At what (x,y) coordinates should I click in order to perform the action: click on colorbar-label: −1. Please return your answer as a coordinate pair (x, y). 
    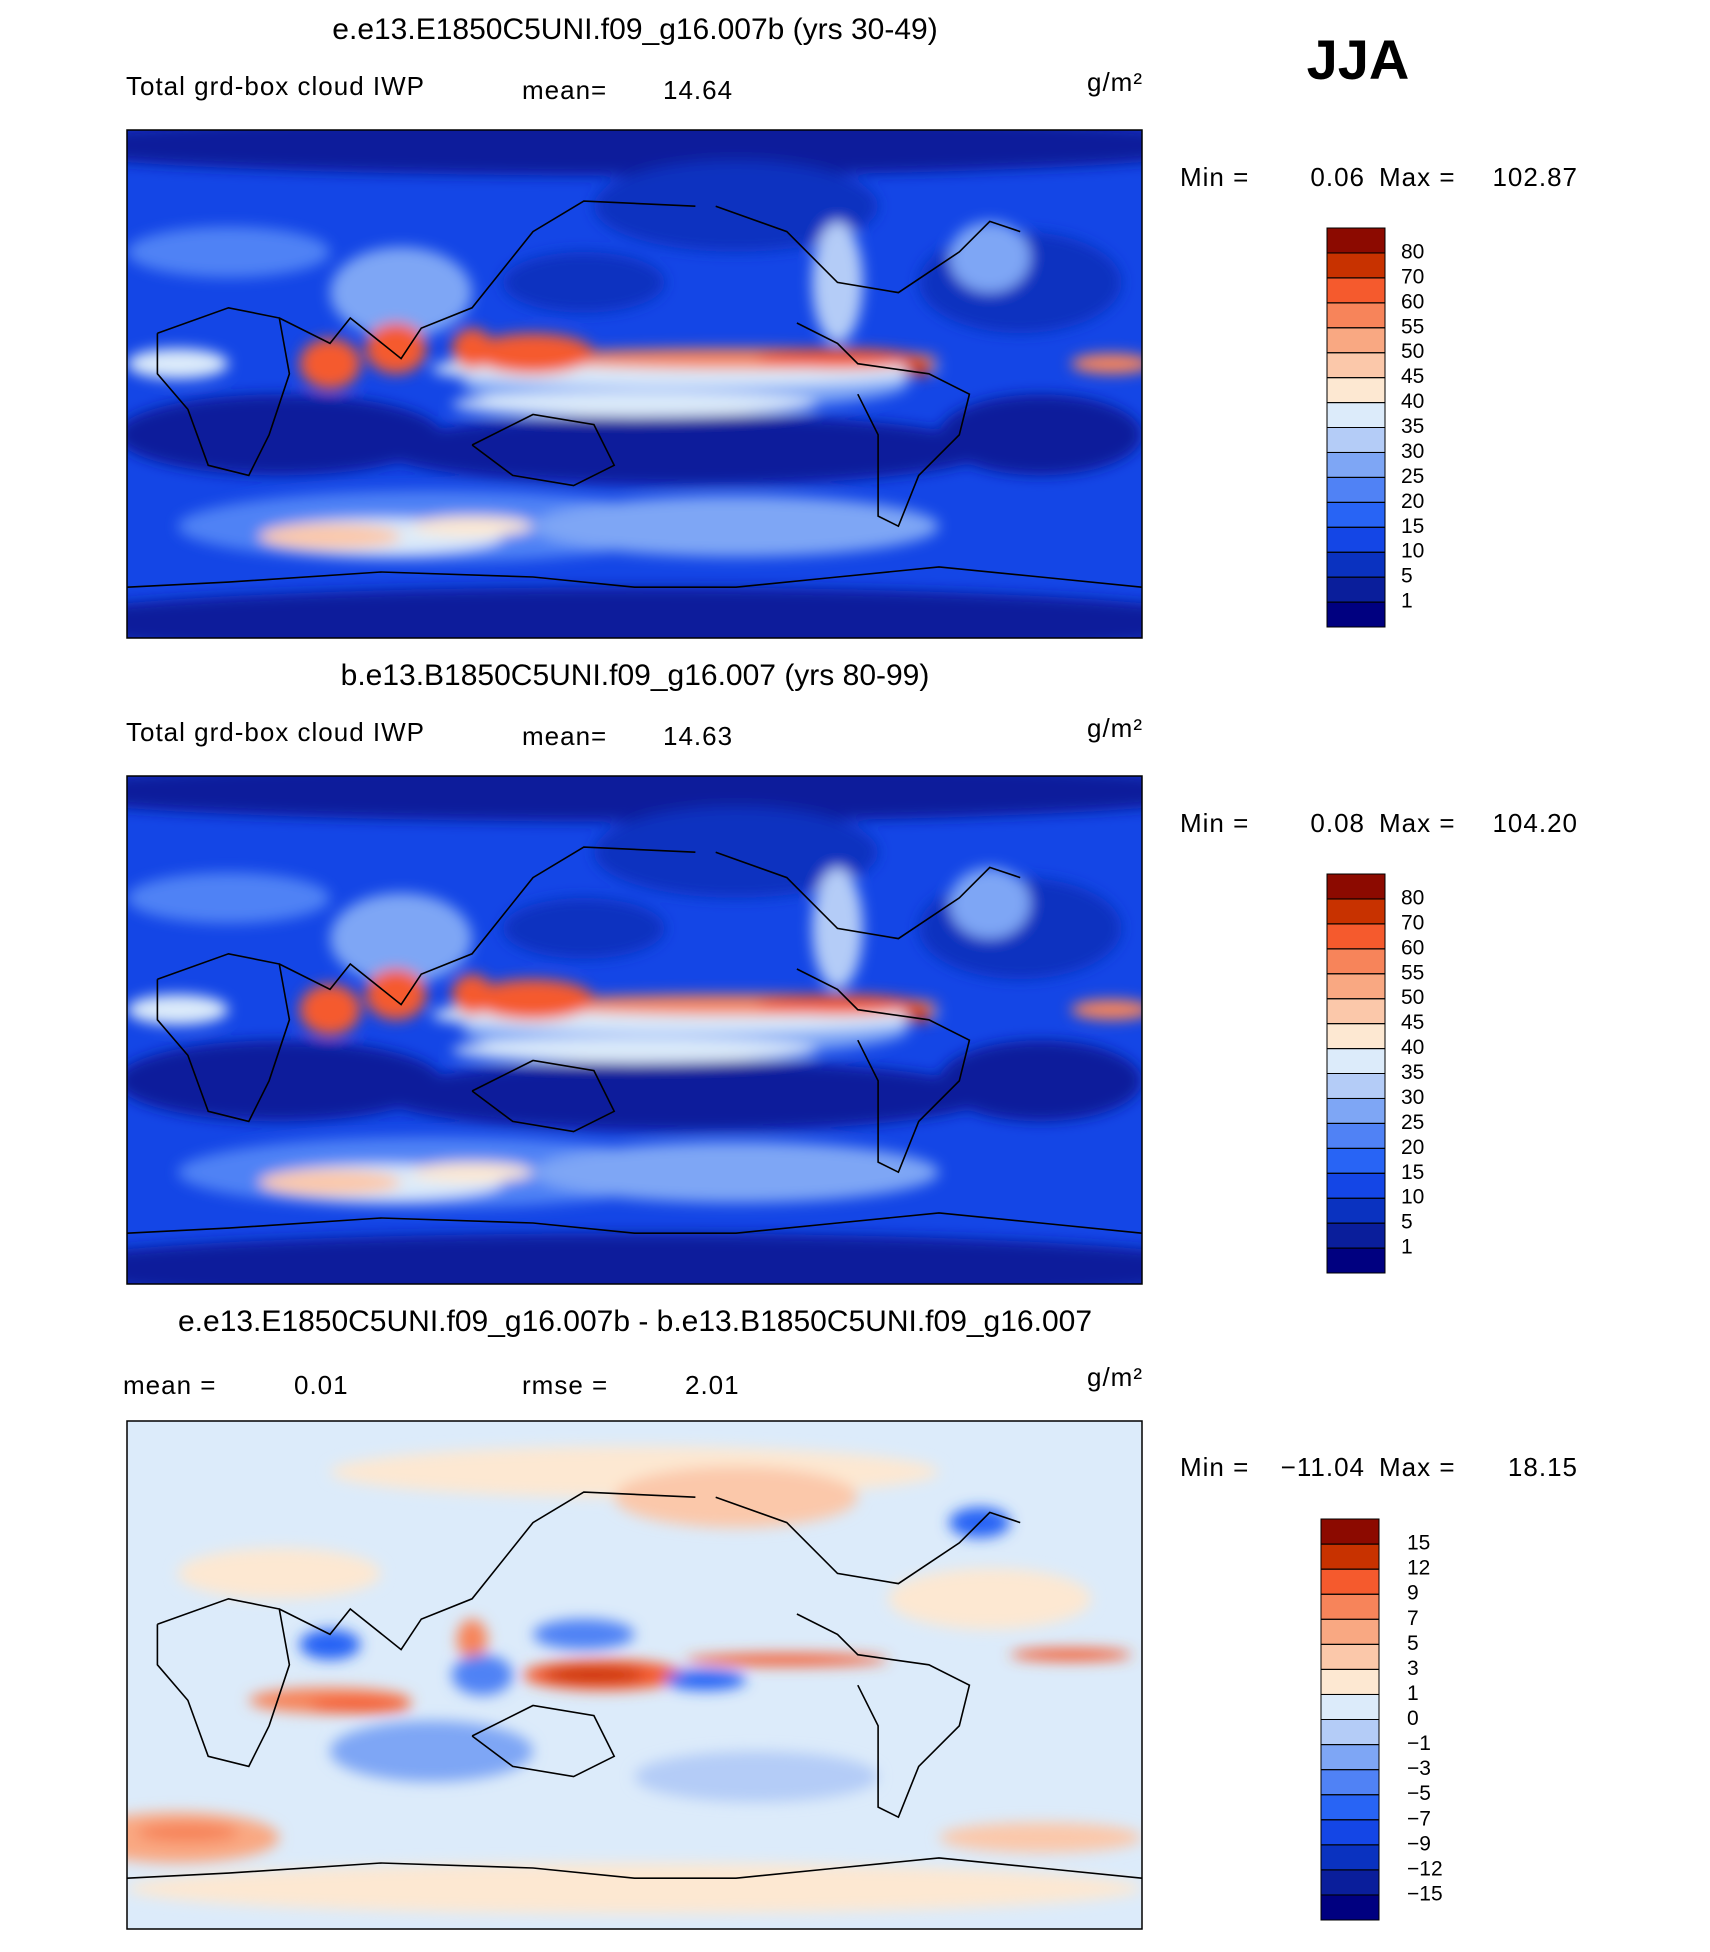
    Looking at the image, I should click on (1419, 1743).